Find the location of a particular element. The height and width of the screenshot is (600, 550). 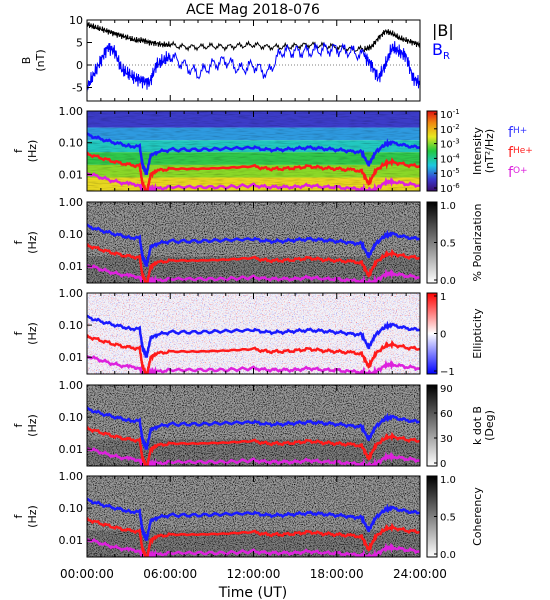

y-tick-label: 10 is located at coordinates (76, 20).